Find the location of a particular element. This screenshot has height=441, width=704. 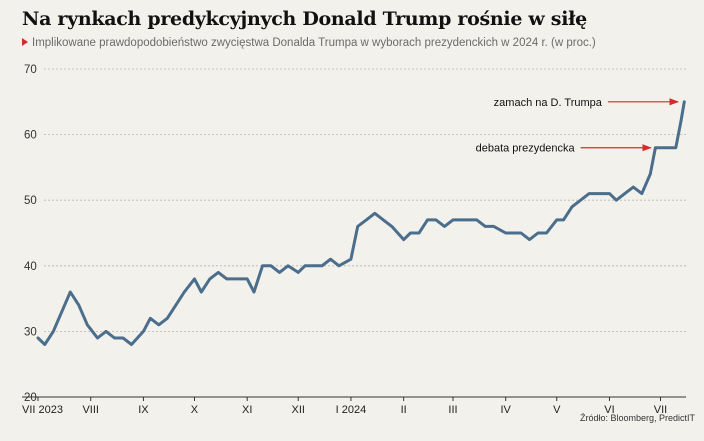

x-tick-label: VII is located at coordinates (660, 410).